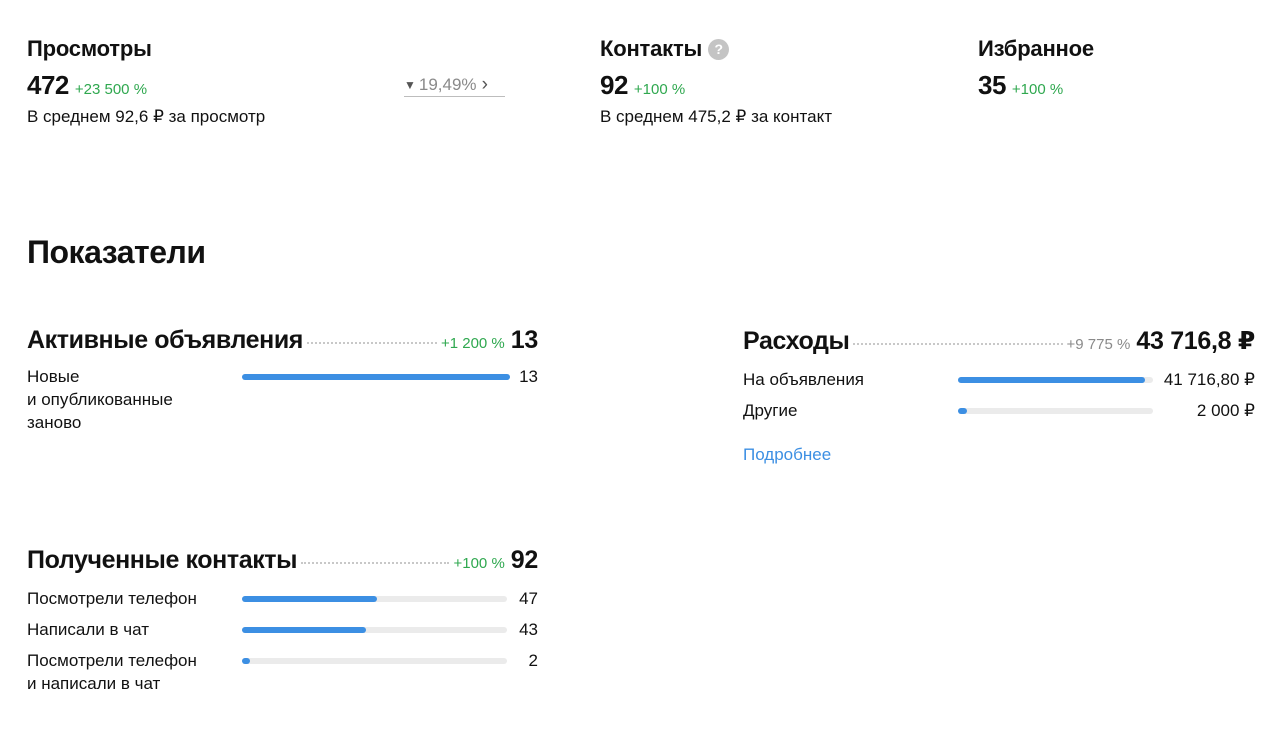 The height and width of the screenshot is (732, 1280). I want to click on contacts-row-both: Посмотрели телефон и написали в чат 2, so click(282, 672).